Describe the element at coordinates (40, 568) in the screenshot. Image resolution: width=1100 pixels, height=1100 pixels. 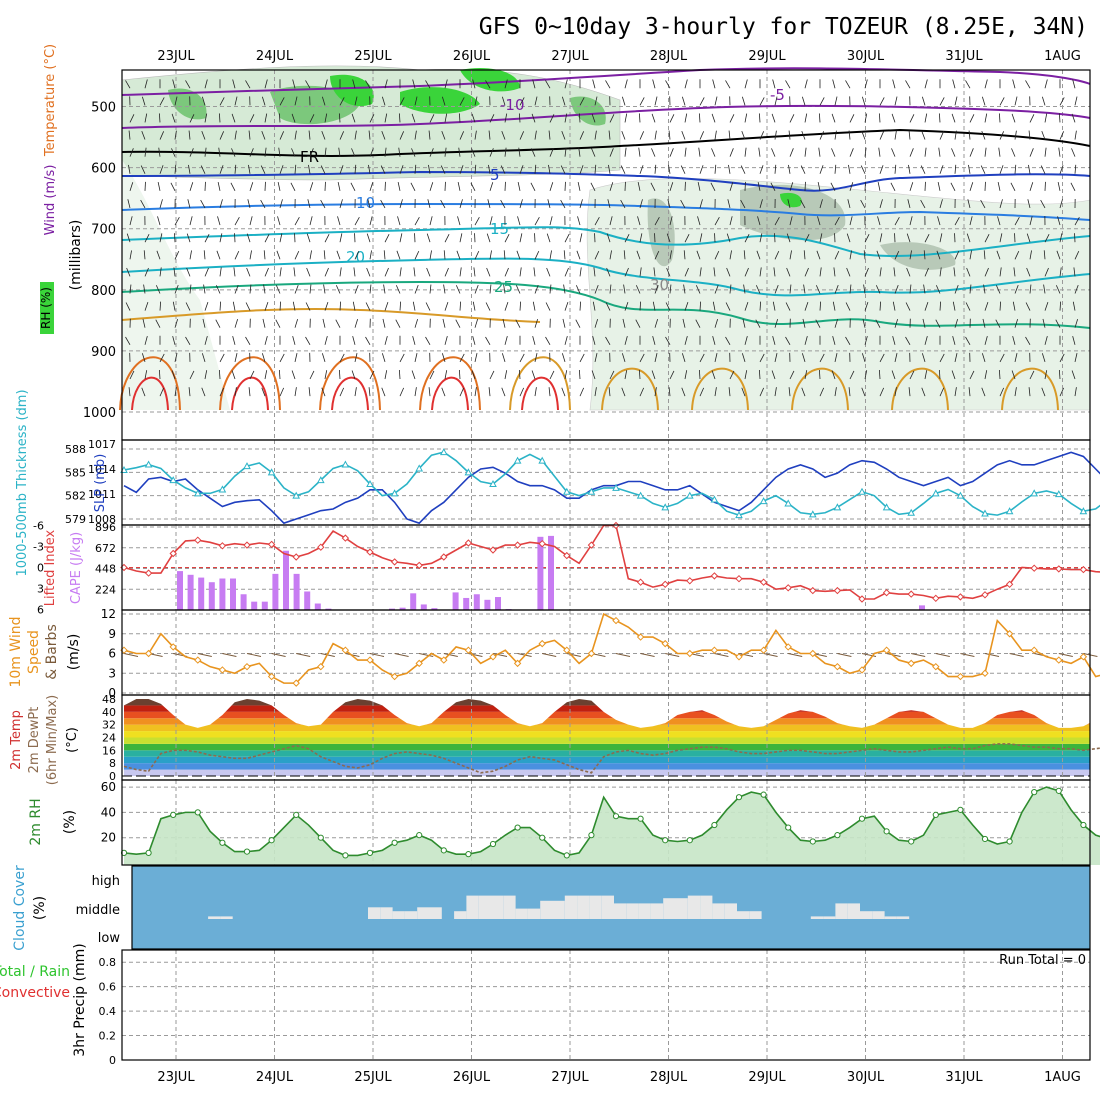
I see `li-tick: 0` at that location.